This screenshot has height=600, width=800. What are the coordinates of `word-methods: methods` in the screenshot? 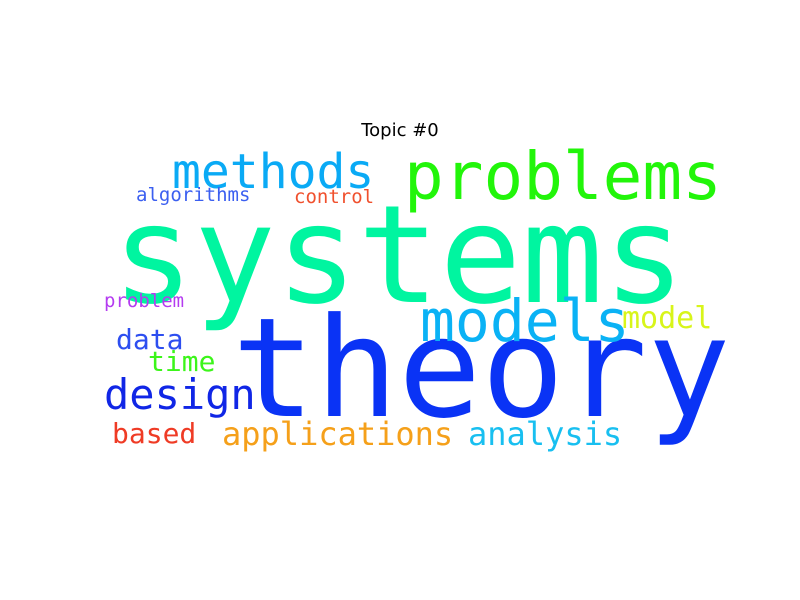 It's located at (273, 172).